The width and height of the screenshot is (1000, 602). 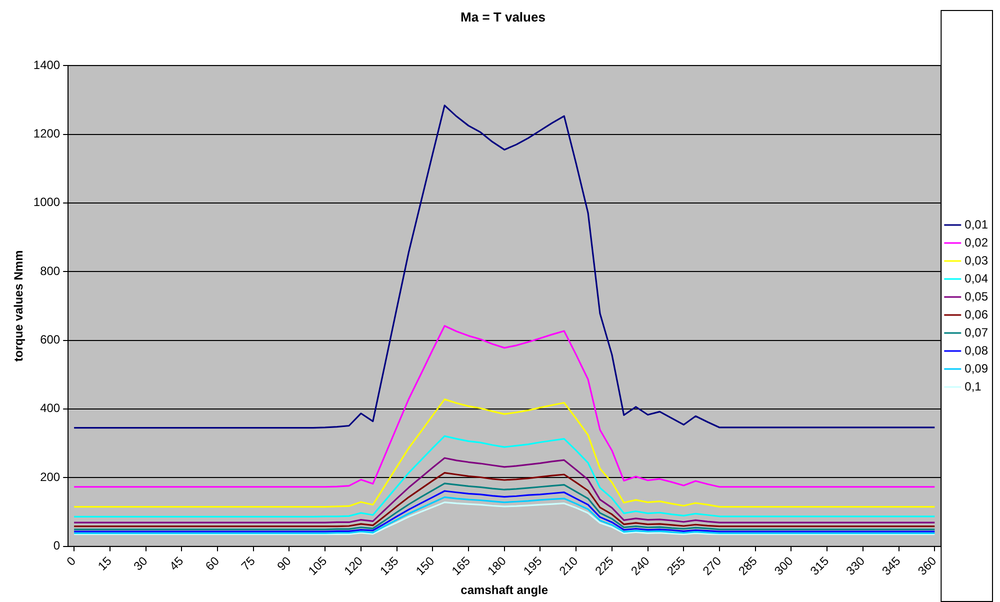 What do you see at coordinates (532, 566) in the screenshot?
I see `x-tick-label: 195` at bounding box center [532, 566].